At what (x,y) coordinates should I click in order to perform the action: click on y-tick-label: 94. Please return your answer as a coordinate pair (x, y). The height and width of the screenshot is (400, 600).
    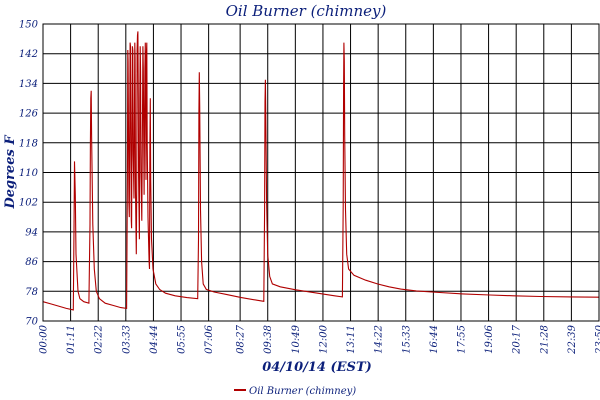
    Looking at the image, I should click on (31, 232).